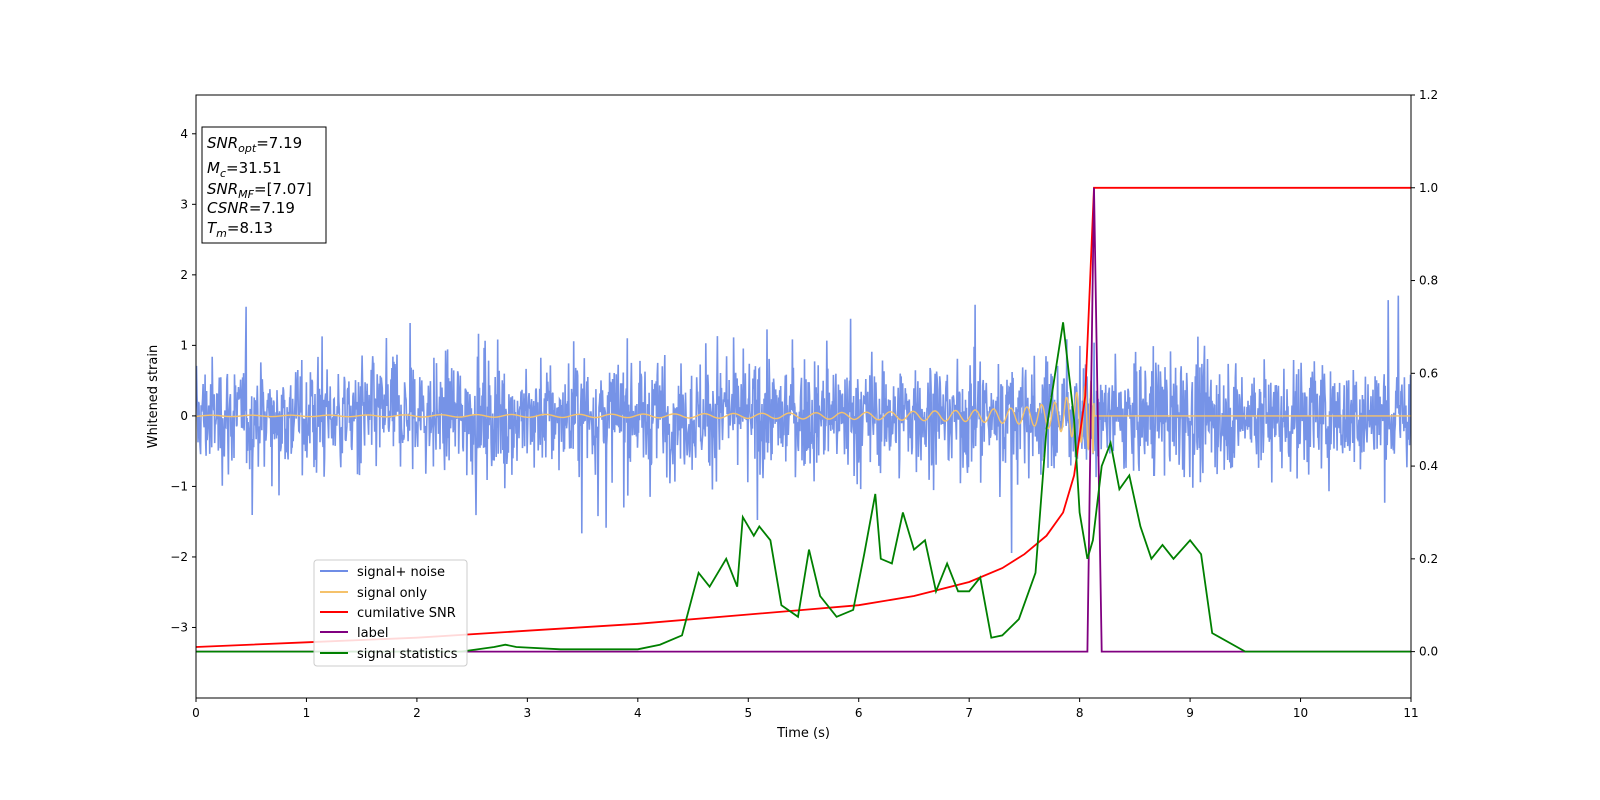 Image resolution: width=1600 pixels, height=800 pixels. What do you see at coordinates (528, 713) in the screenshot?
I see `x-tick-label: 3` at bounding box center [528, 713].